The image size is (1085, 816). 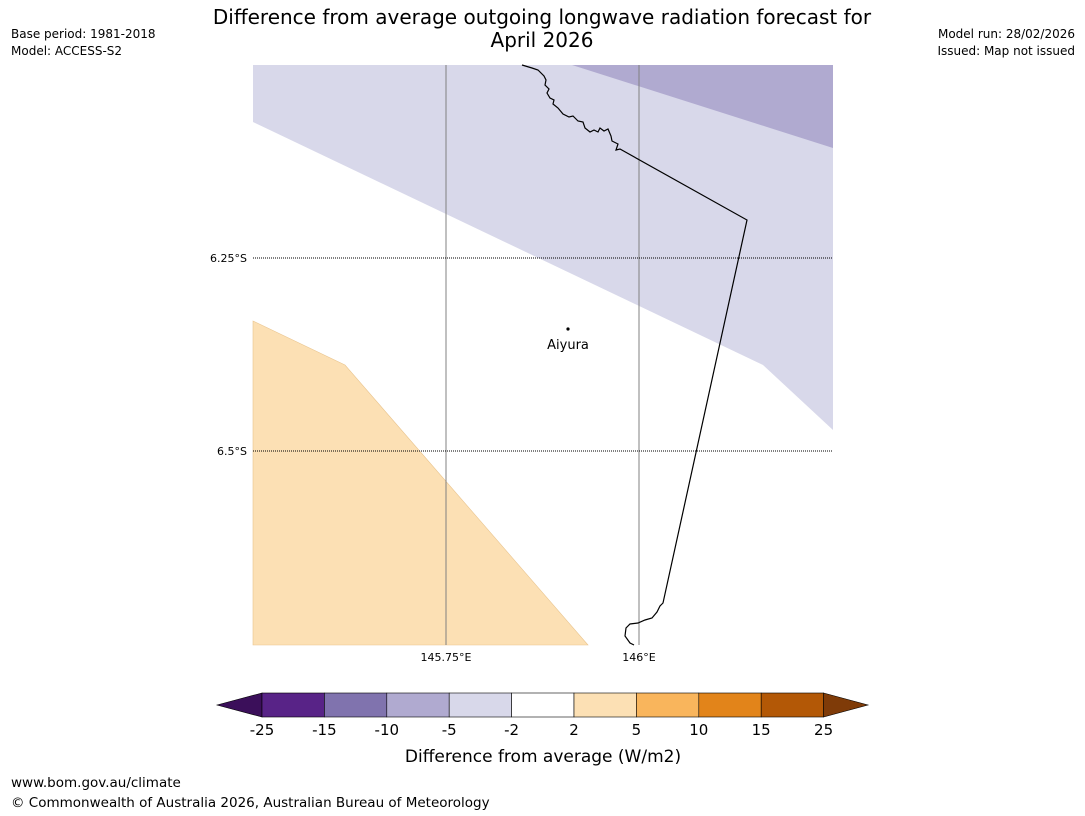 What do you see at coordinates (846, 705) in the screenshot?
I see `colorbar-extend-high` at bounding box center [846, 705].